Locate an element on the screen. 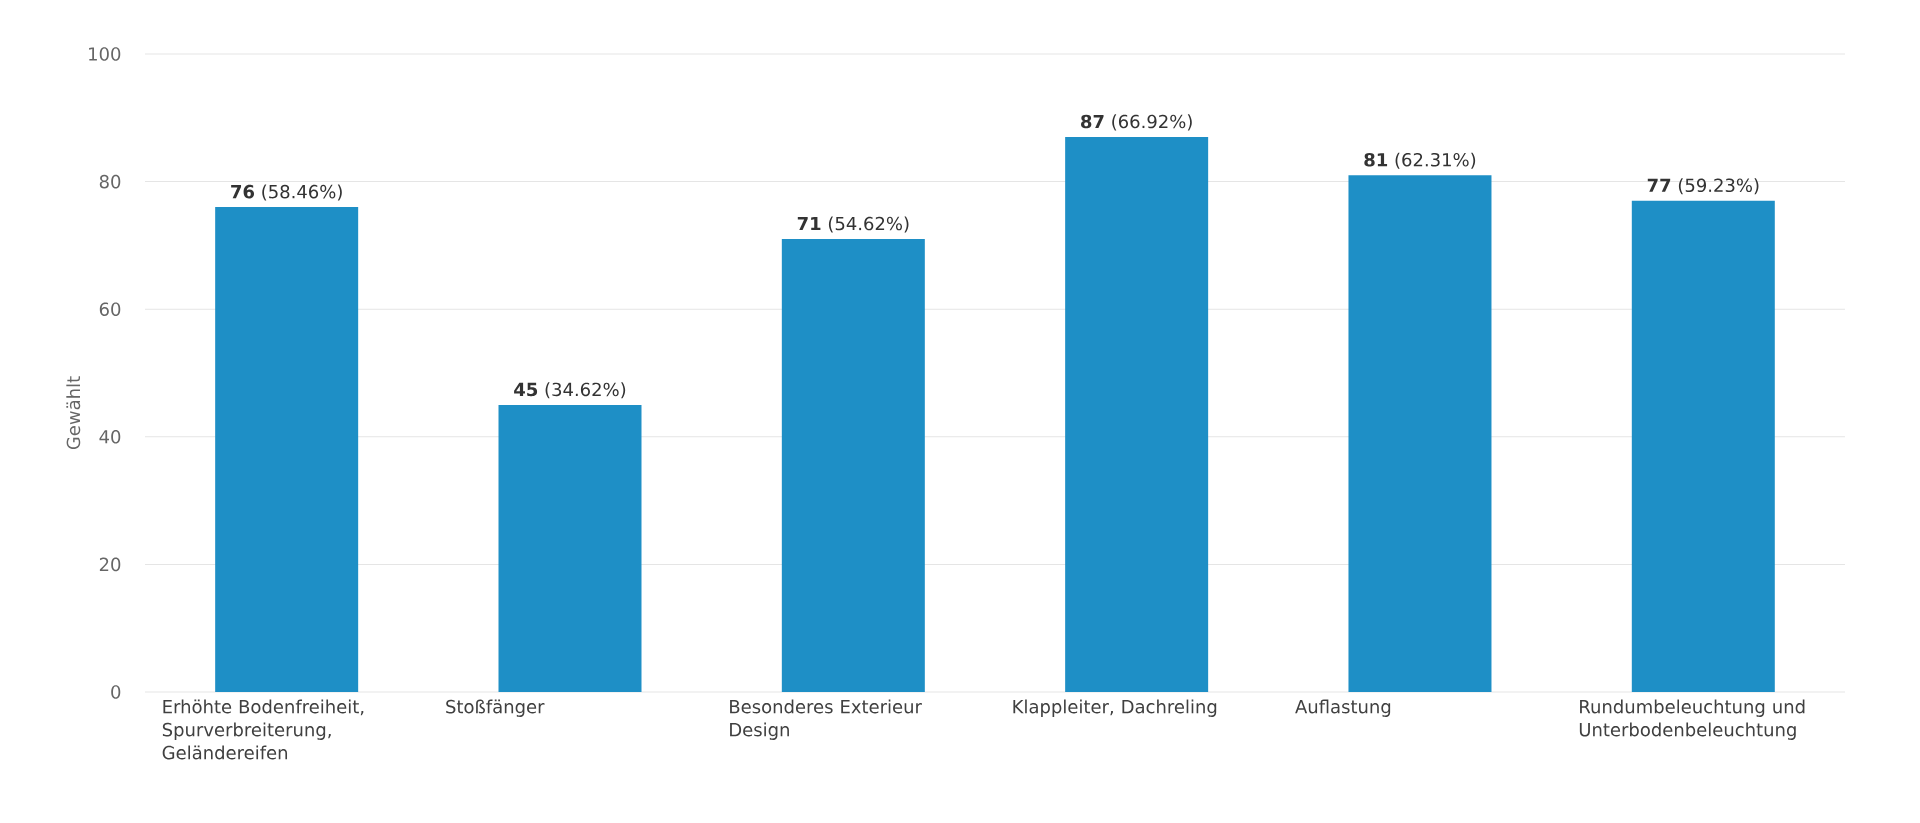 This screenshot has height=823, width=1920. data-label: 77 (59.23%) is located at coordinates (1703, 186).